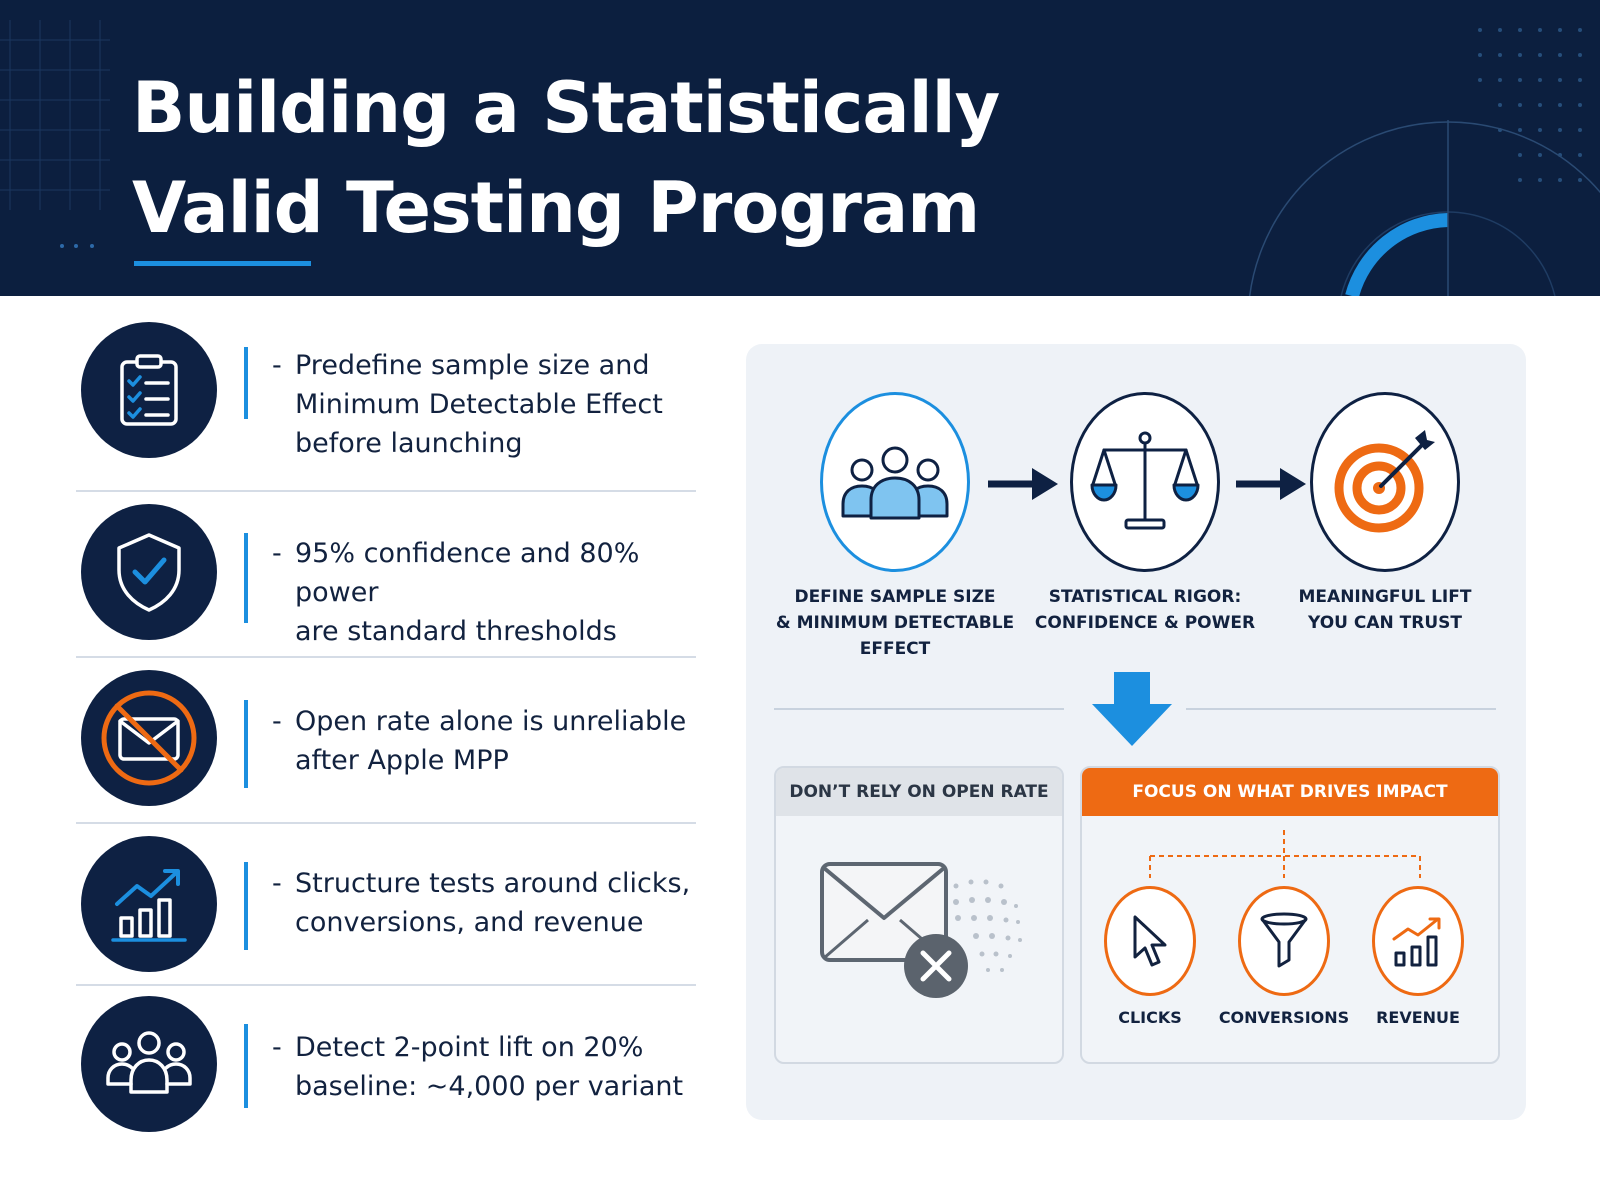 The height and width of the screenshot is (1200, 1600). What do you see at coordinates (566, 108) in the screenshot?
I see `title-line-1: Building a Statistically` at bounding box center [566, 108].